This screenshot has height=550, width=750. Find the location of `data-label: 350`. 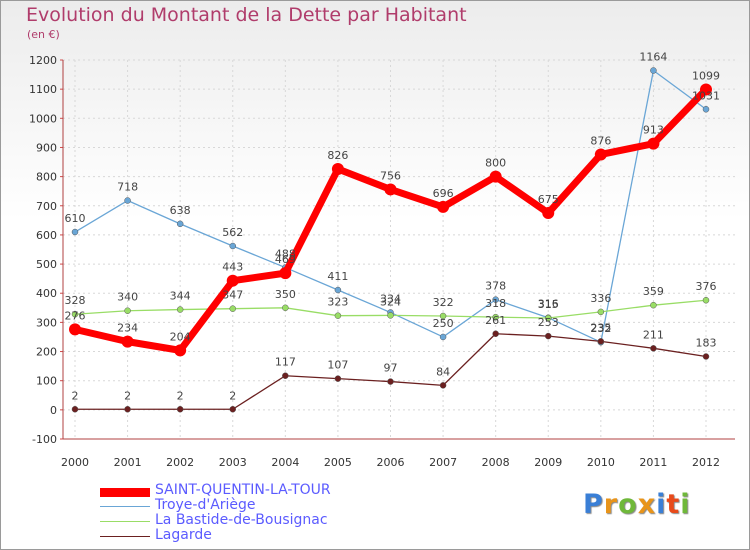

data-label: 350 is located at coordinates (285, 294).